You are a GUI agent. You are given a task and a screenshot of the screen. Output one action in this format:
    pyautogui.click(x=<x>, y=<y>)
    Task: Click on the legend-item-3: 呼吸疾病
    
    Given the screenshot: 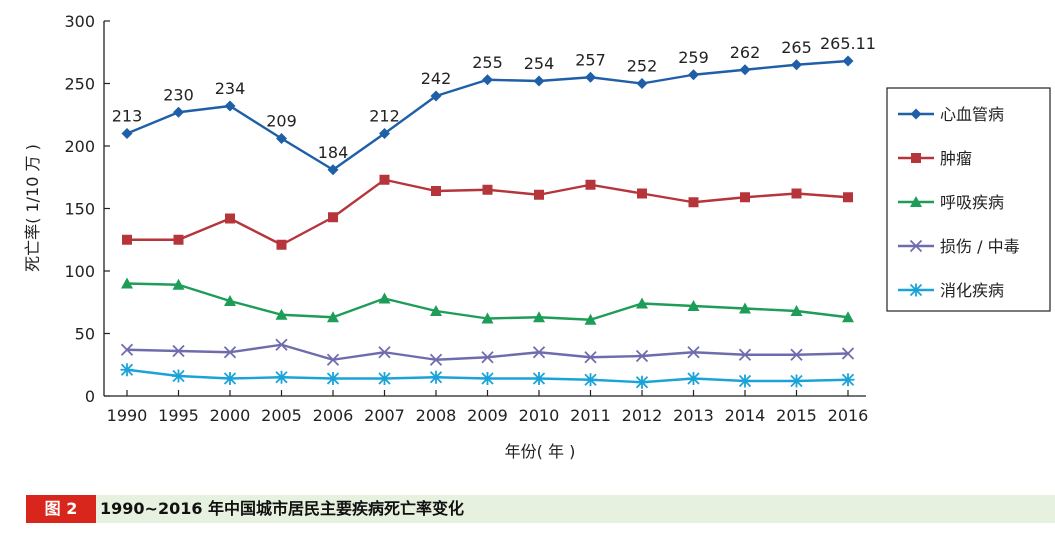 What is the action you would take?
    pyautogui.click(x=951, y=202)
    